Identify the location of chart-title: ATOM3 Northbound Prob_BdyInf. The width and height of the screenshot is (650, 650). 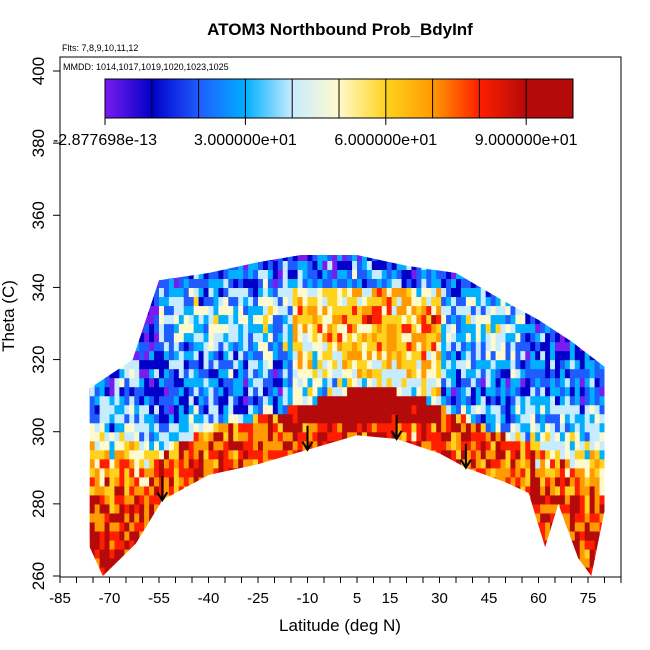
(340, 29).